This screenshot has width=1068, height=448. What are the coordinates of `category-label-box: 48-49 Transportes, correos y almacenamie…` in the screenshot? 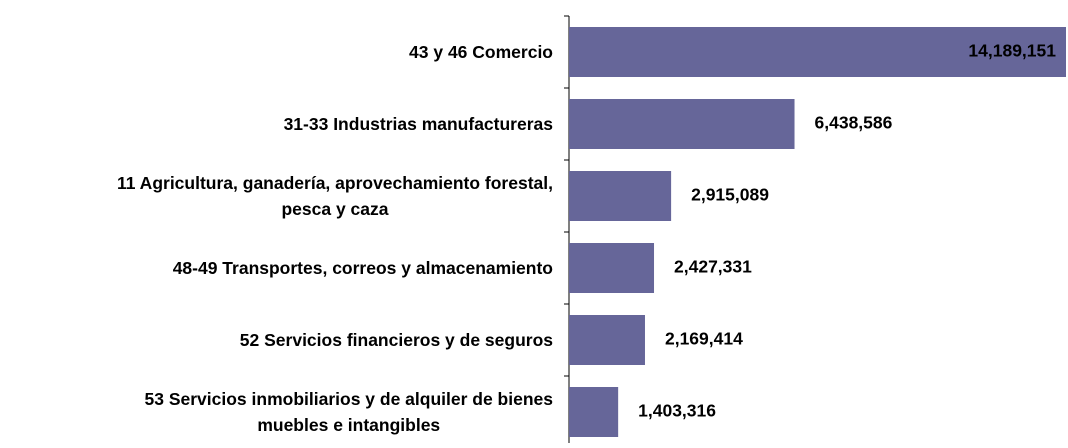 It's located at (276, 268).